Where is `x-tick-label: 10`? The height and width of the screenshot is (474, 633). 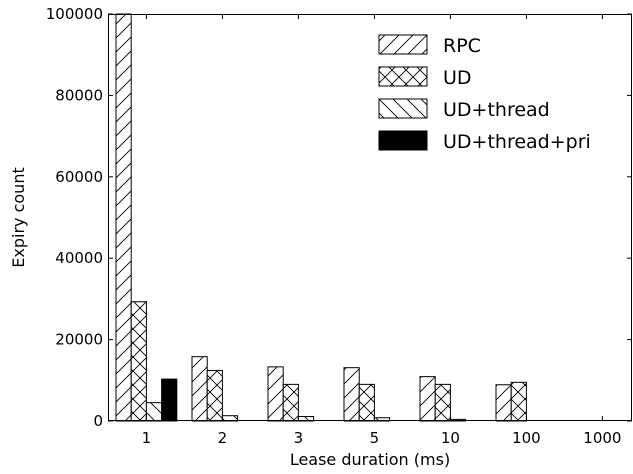 x-tick-label: 10 is located at coordinates (450, 438).